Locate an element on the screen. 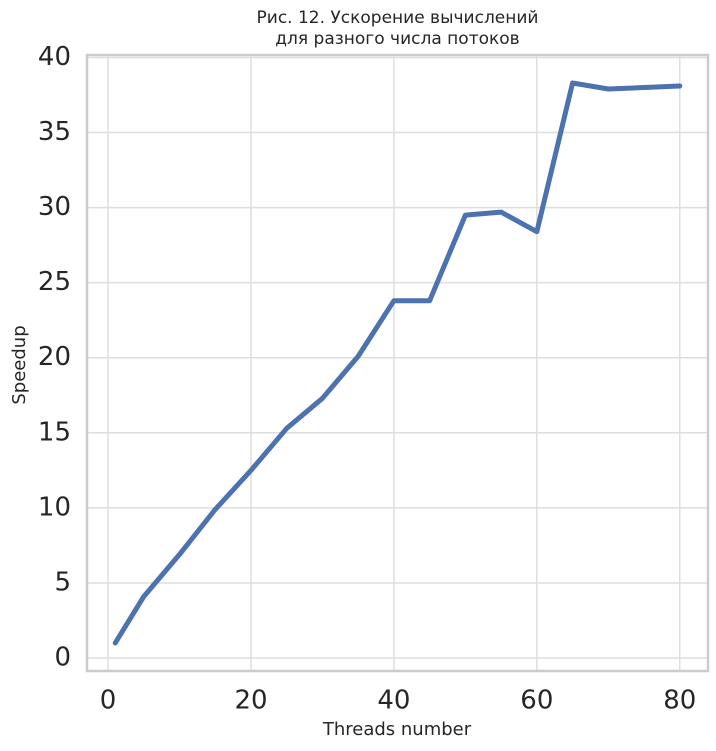 The height and width of the screenshot is (751, 716). x-tick-label: 60 is located at coordinates (536, 701).